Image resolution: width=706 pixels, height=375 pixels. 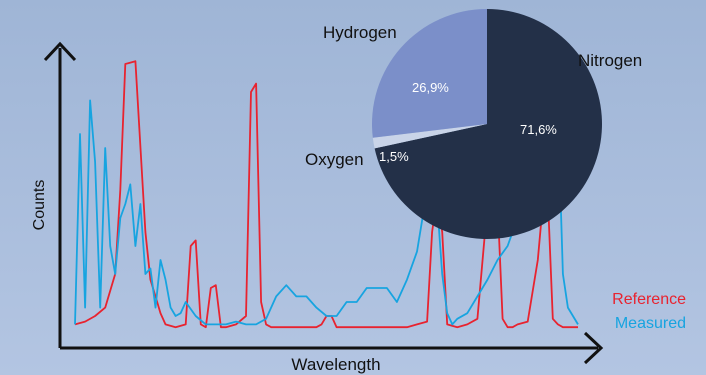 I want to click on pie-slice-hydrogen, so click(x=429, y=73).